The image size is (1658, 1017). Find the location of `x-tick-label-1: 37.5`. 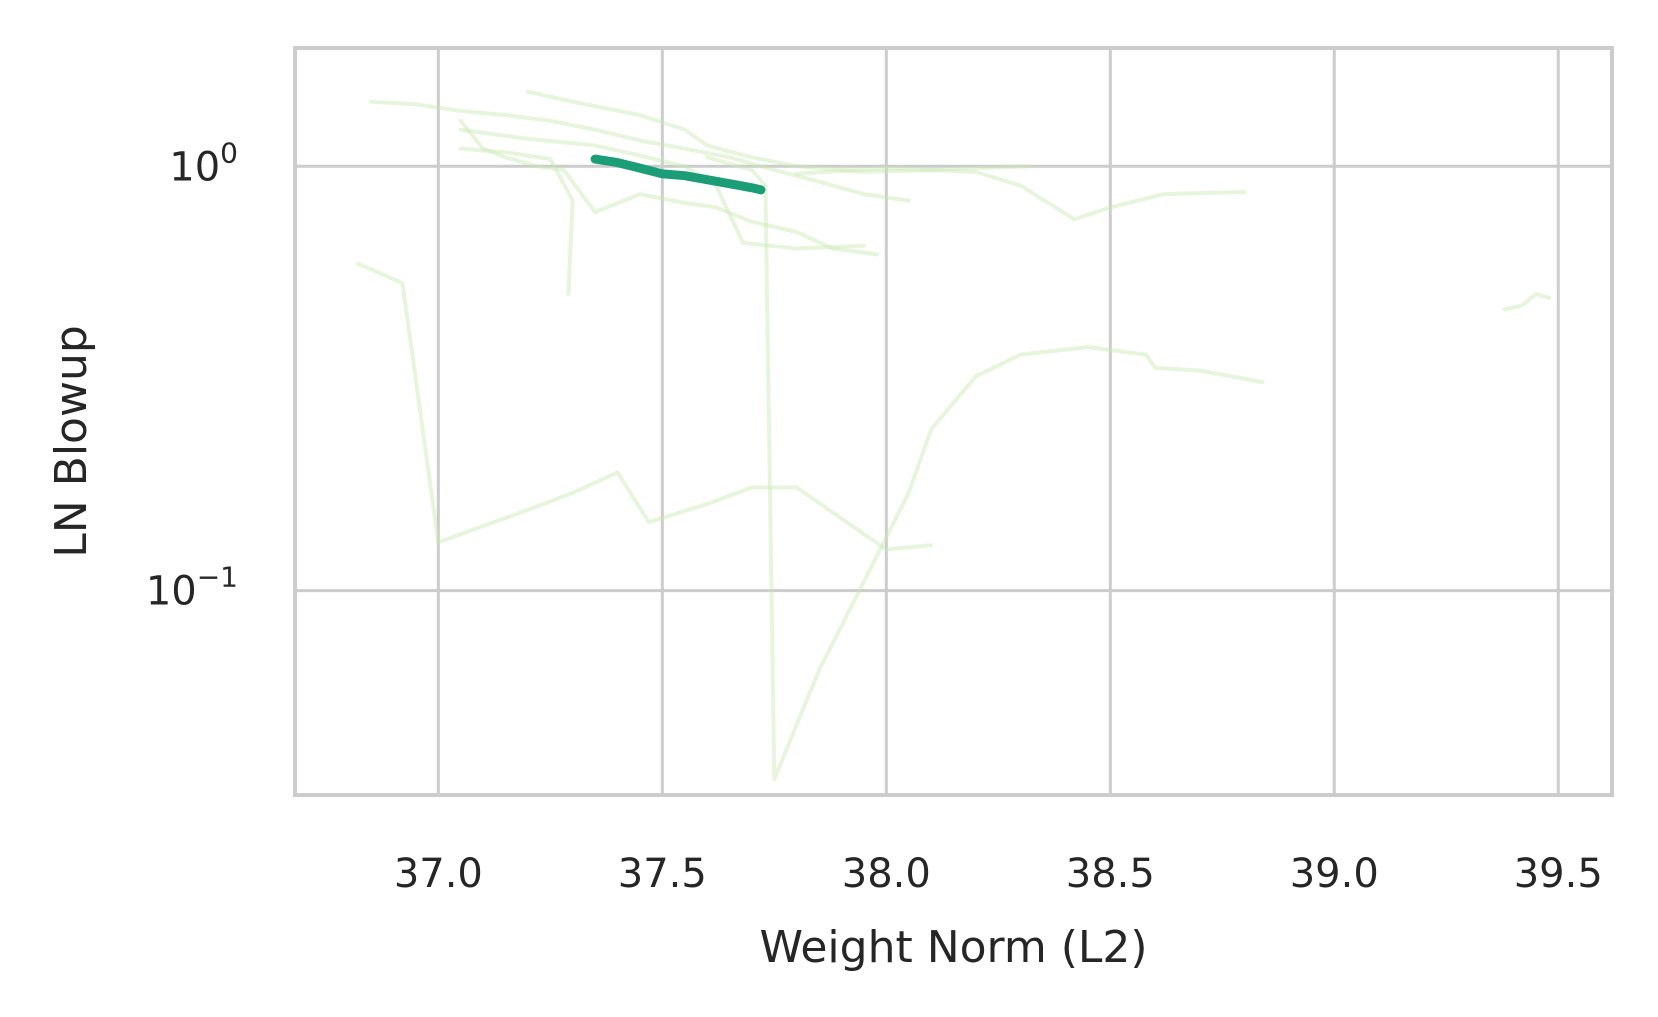

x-tick-label-1: 37.5 is located at coordinates (662, 874).